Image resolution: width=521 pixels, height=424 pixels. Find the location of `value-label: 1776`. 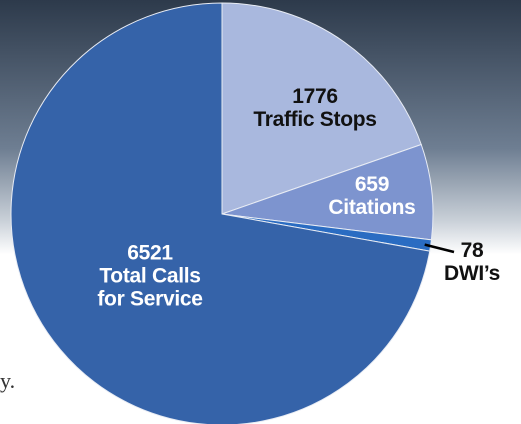

value-label: 1776 is located at coordinates (315, 96).